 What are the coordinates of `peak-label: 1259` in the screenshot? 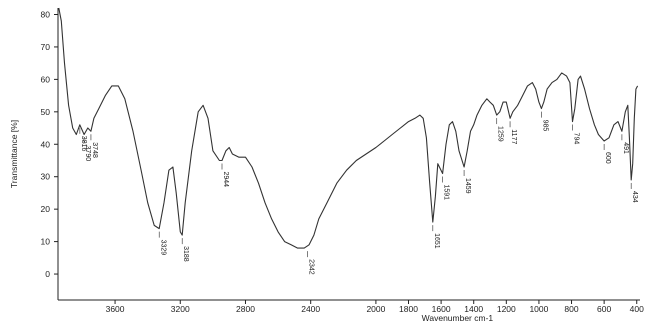 It's located at (500, 130).